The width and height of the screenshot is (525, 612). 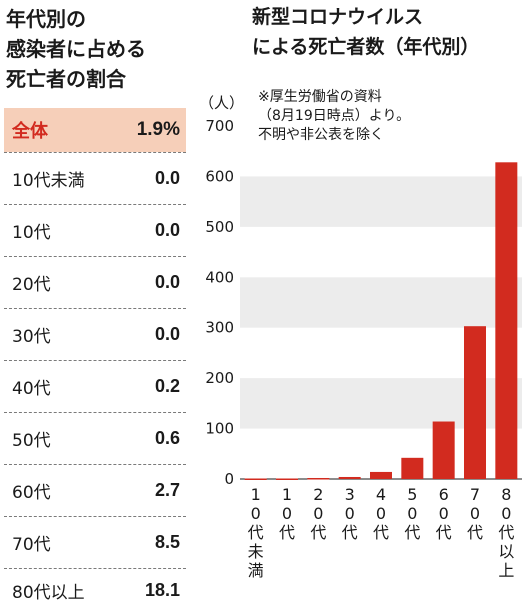 What do you see at coordinates (31, 441) in the screenshot?
I see `rate-row-label: 50代` at bounding box center [31, 441].